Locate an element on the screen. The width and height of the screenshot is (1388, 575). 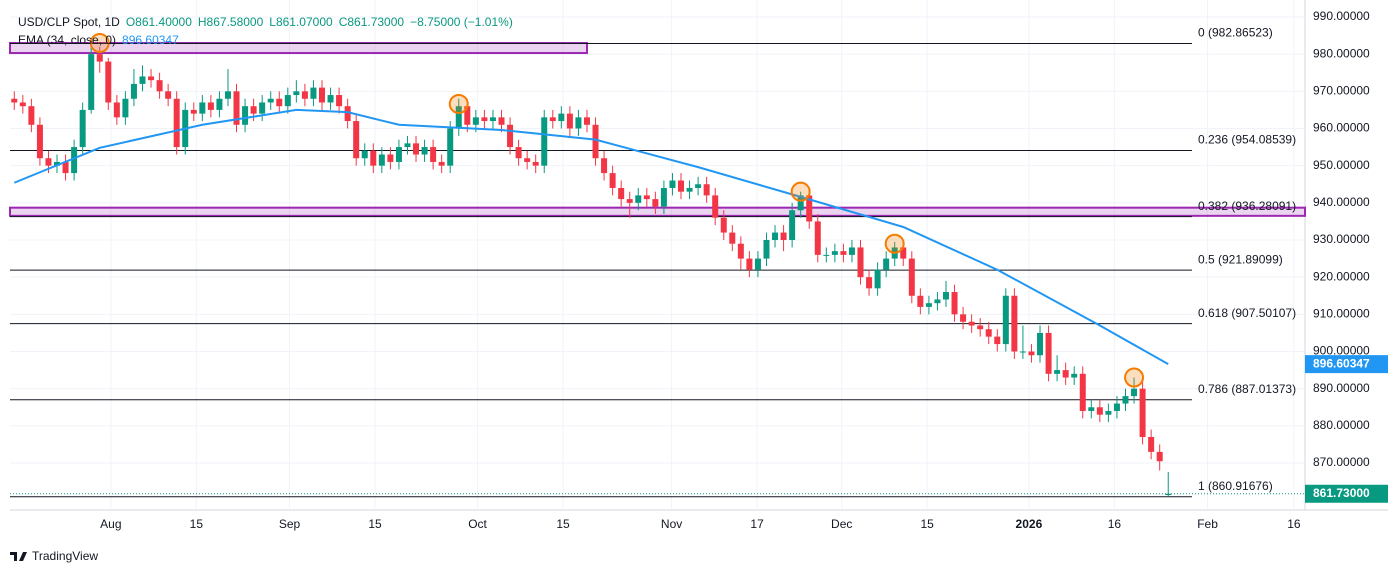
legend-symbol: USD/CLP Spot, 1D is located at coordinates (69, 22).